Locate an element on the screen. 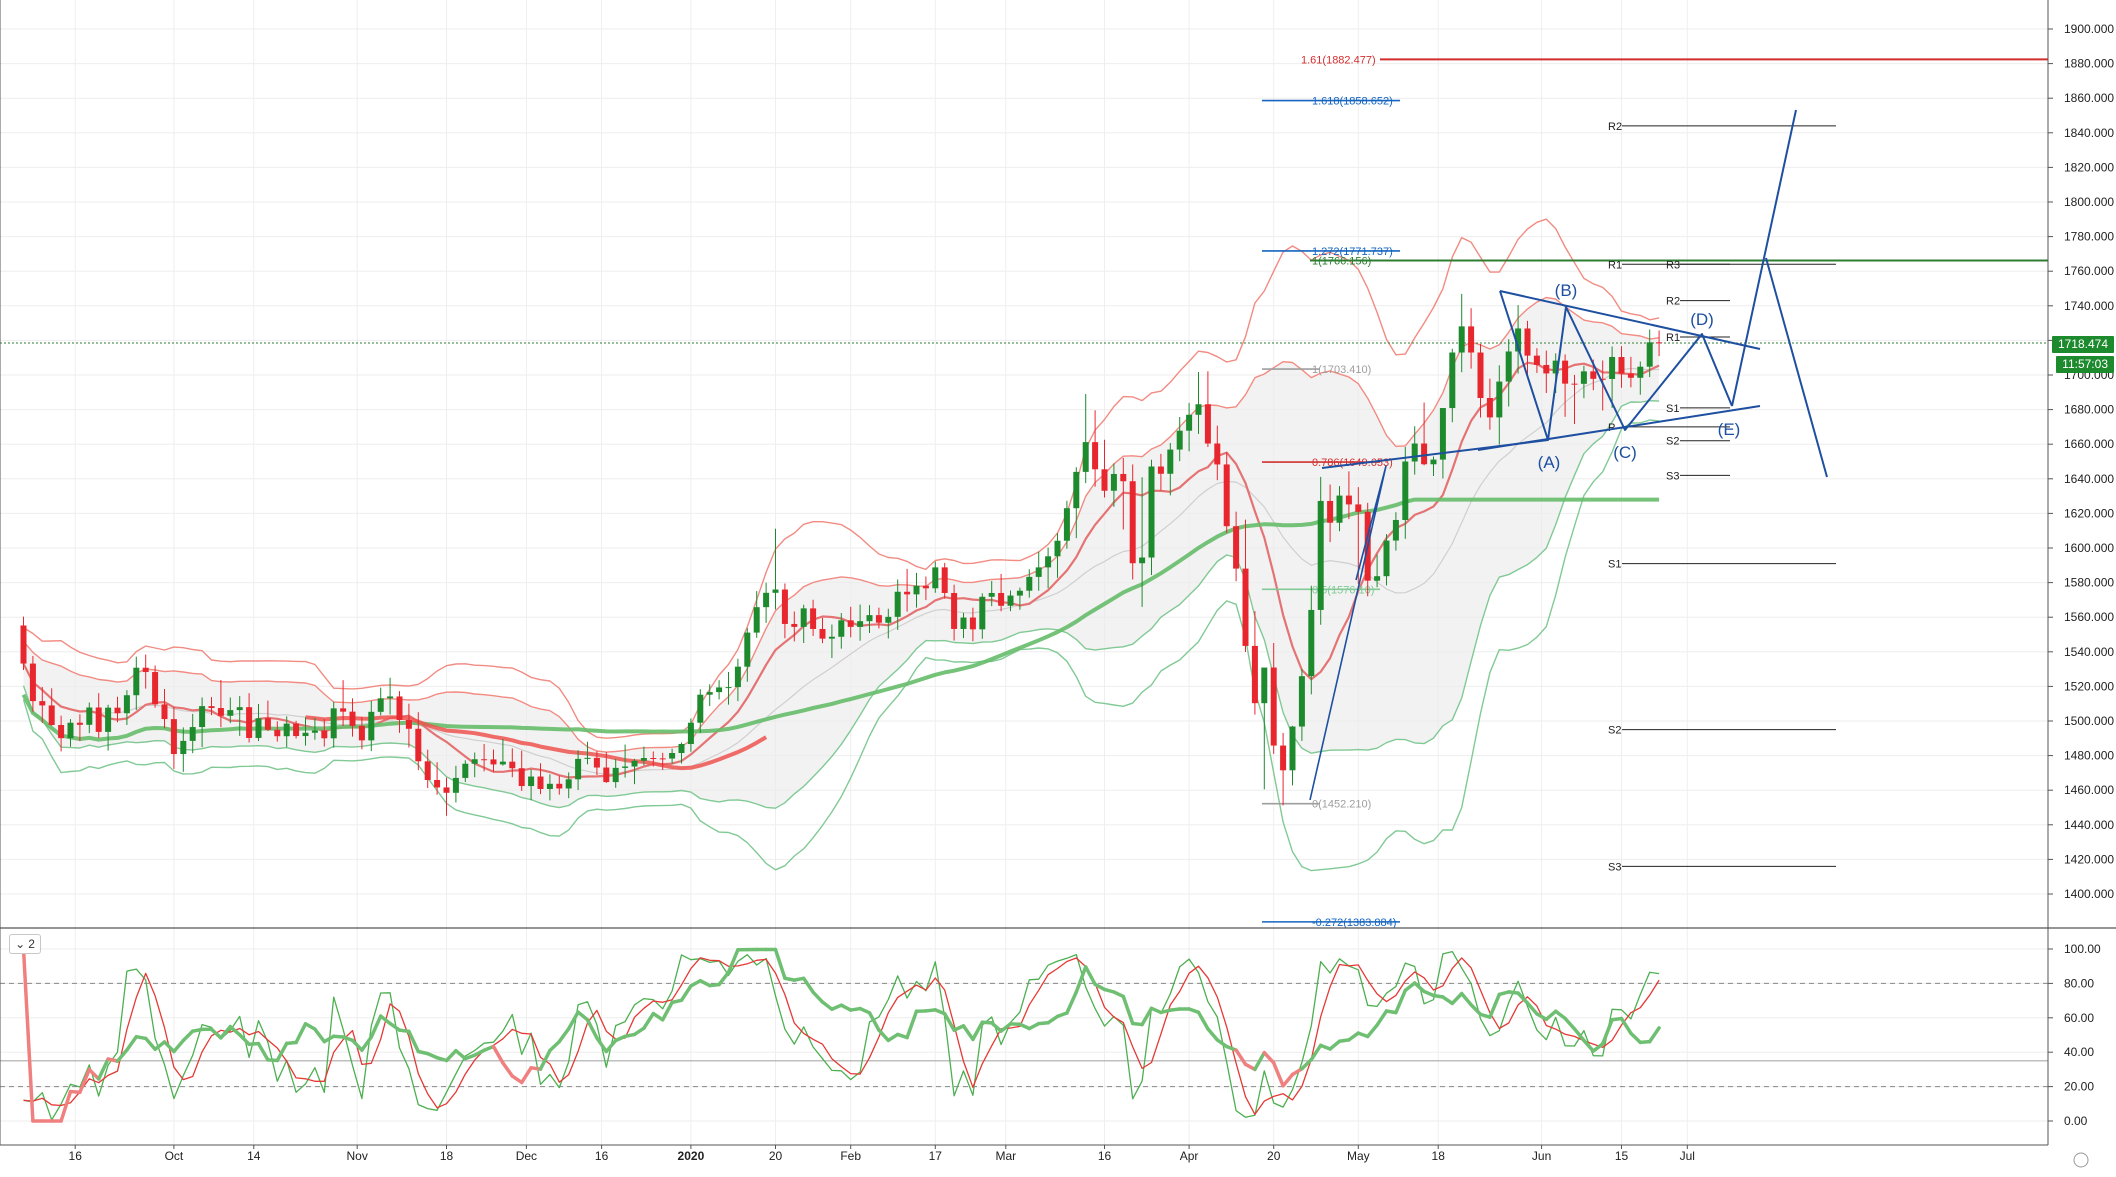 The width and height of the screenshot is (2116, 1177). osc-tick-label: 0.00 is located at coordinates (2076, 1121).